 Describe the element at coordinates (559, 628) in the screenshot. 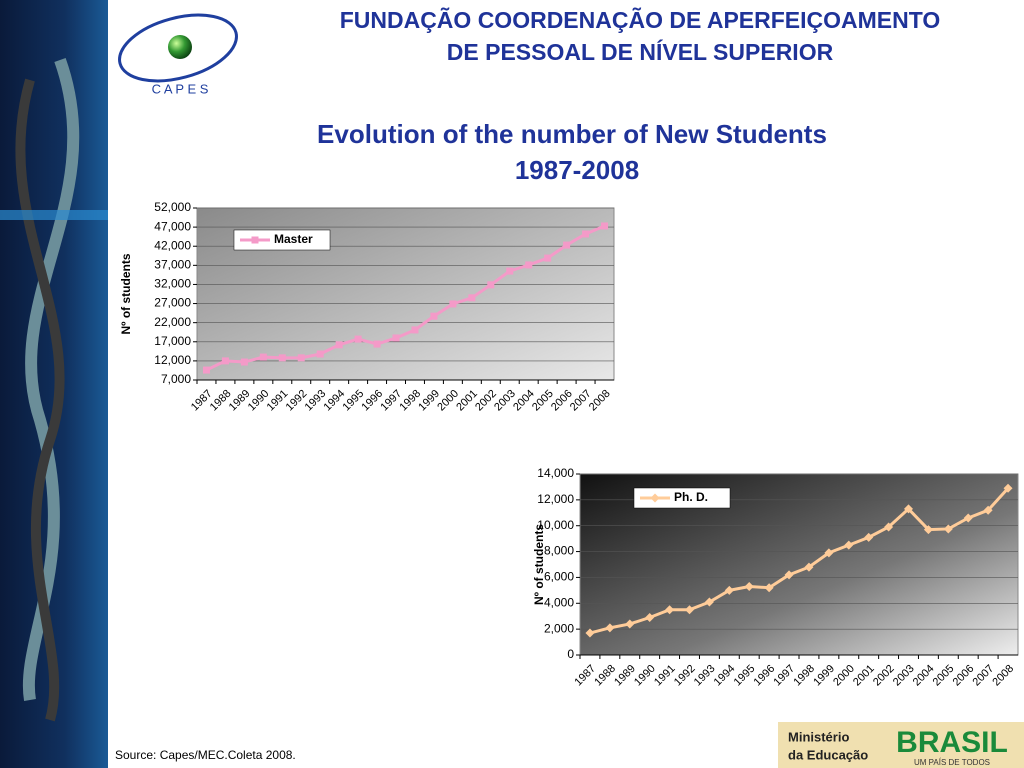

I see `y-tick-label: 2,000` at that location.